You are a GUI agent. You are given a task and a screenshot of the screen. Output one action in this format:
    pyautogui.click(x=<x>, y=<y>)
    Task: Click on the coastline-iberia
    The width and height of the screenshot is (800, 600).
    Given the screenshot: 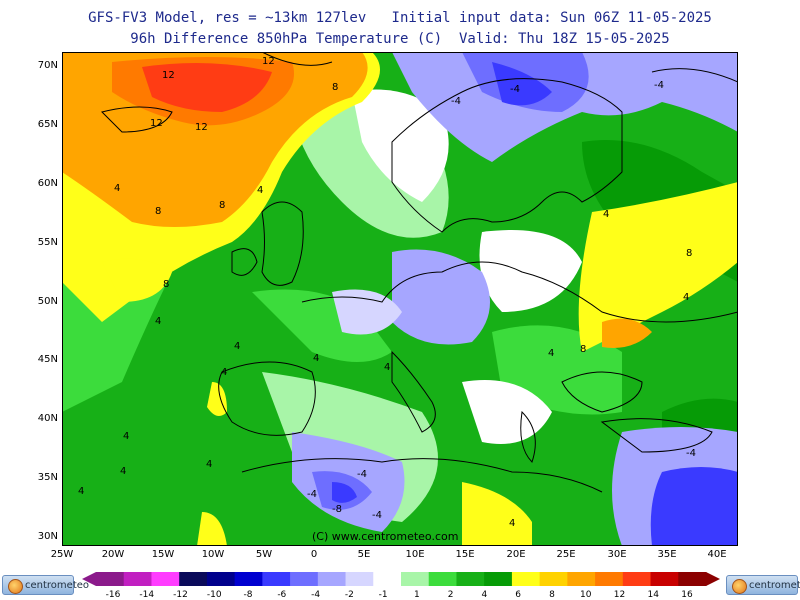 What is the action you would take?
    pyautogui.click(x=267, y=398)
    